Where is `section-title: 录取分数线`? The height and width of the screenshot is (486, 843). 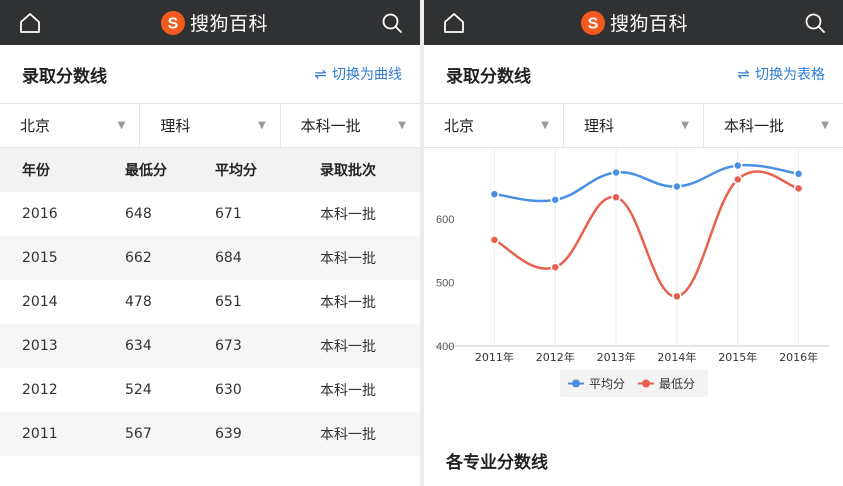
section-title: 录取分数线 is located at coordinates (488, 76).